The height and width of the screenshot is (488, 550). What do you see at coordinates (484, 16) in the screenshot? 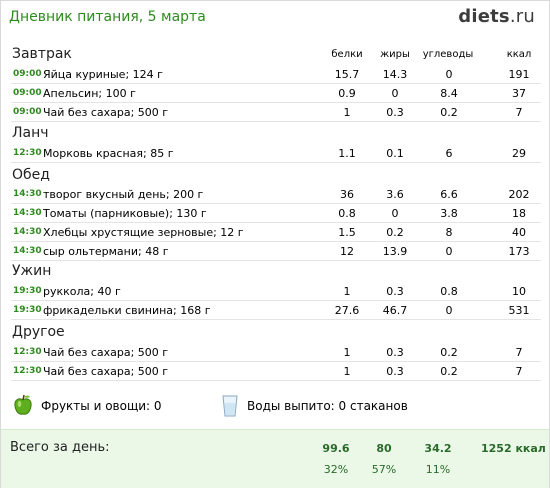
I see `logo-main: diets` at bounding box center [484, 16].